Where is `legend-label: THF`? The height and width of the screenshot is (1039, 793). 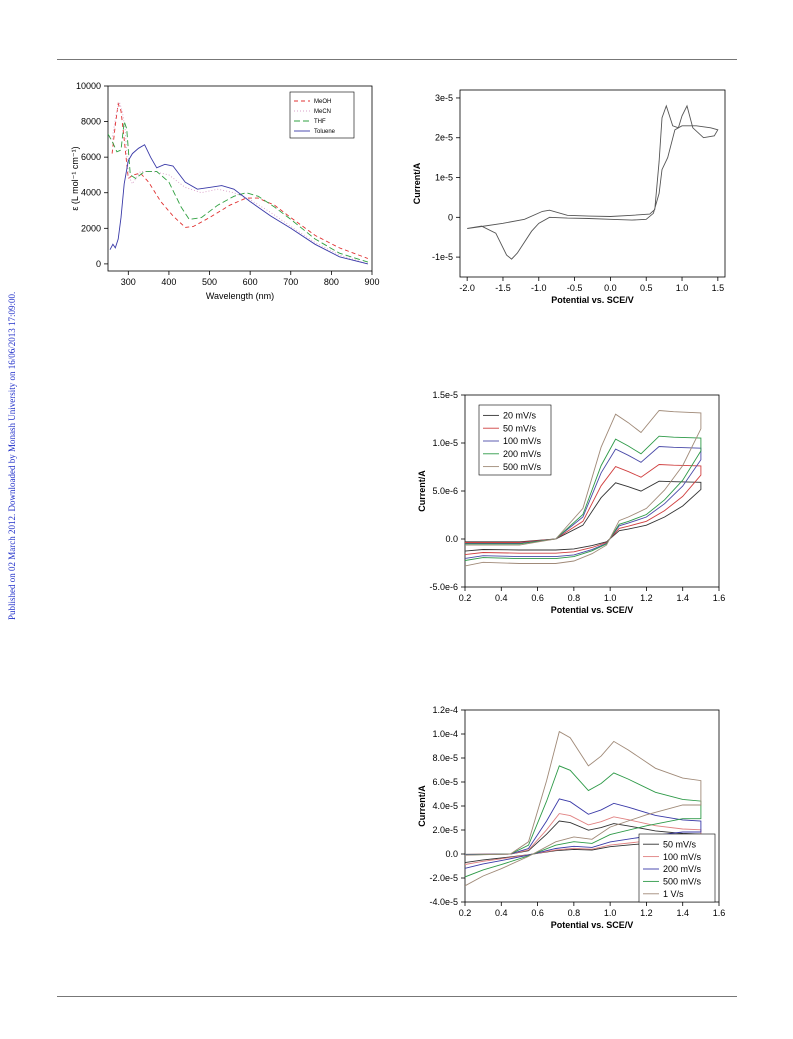
legend-label: THF is located at coordinates (320, 122).